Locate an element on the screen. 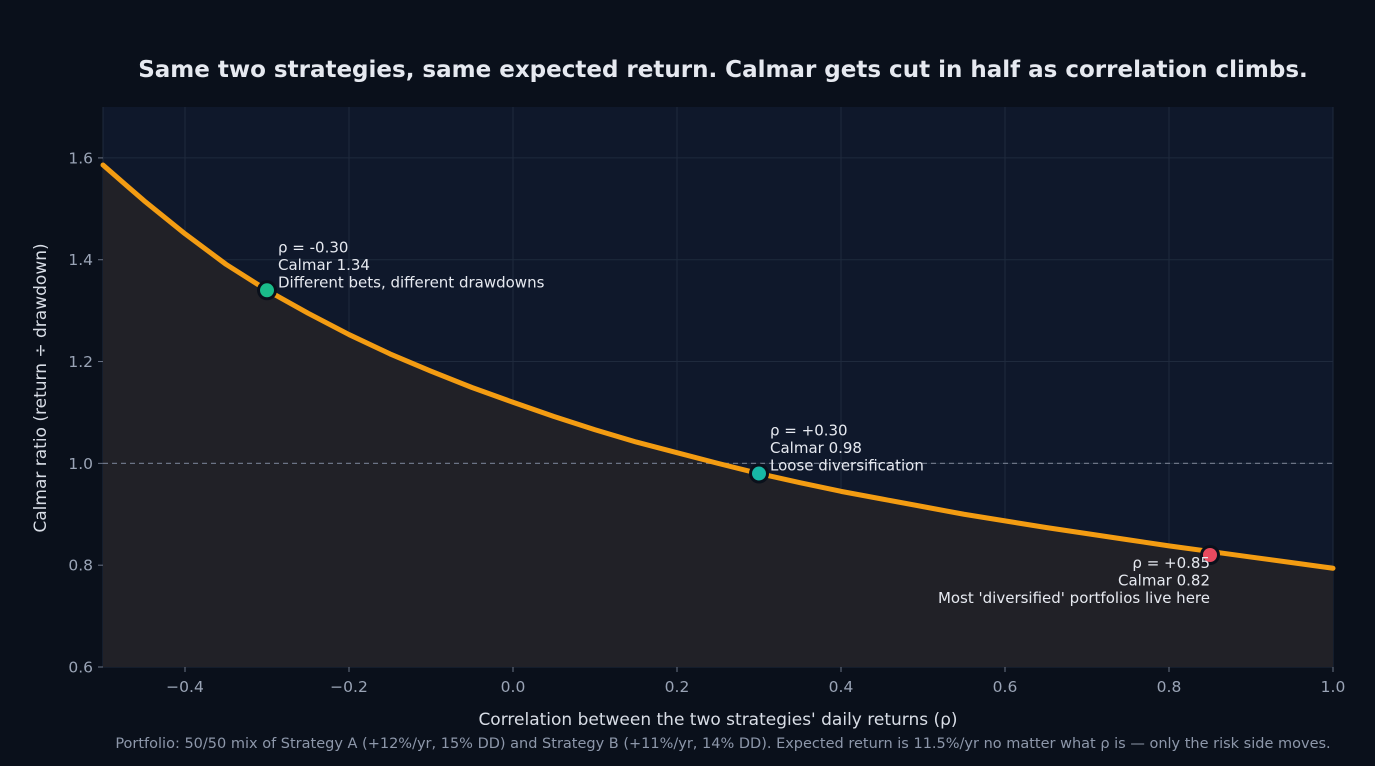 This screenshot has height=766, width=1375. y-axis-label: Calmar ratio (return ÷ drawdown) is located at coordinates (41, 387).